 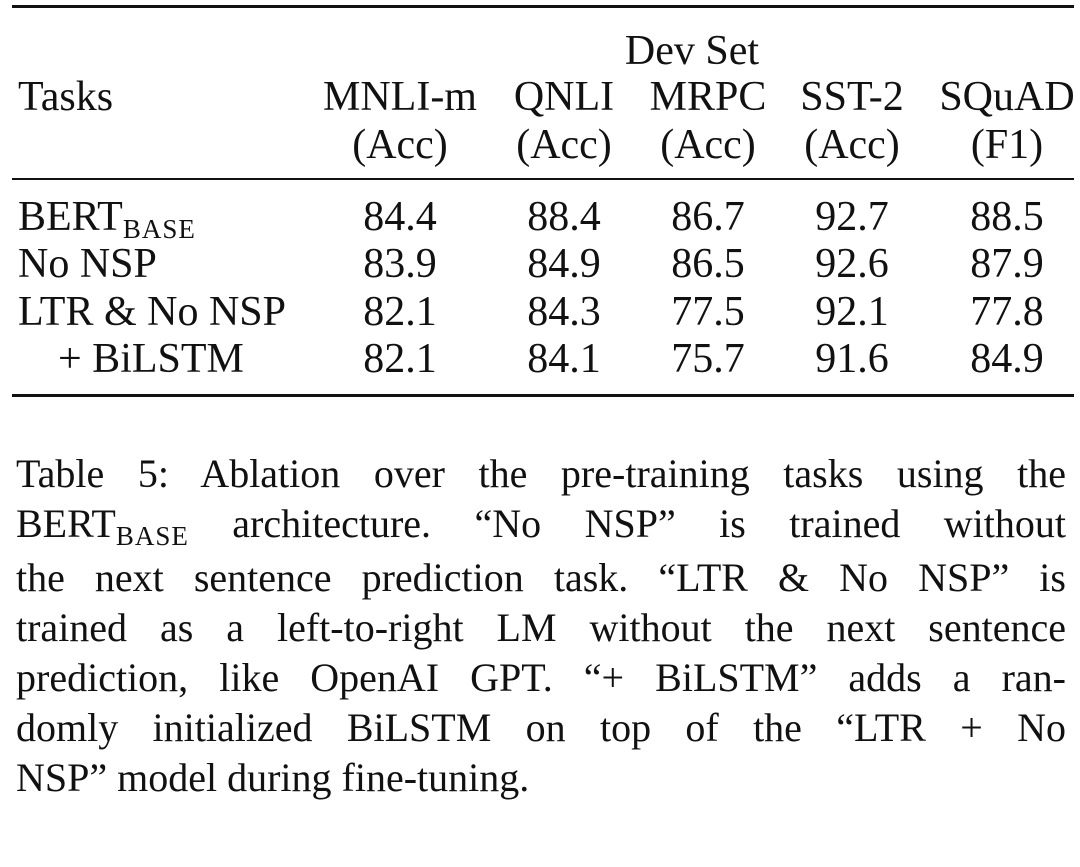 I want to click on row-label-text: BERT, so click(x=70, y=217).